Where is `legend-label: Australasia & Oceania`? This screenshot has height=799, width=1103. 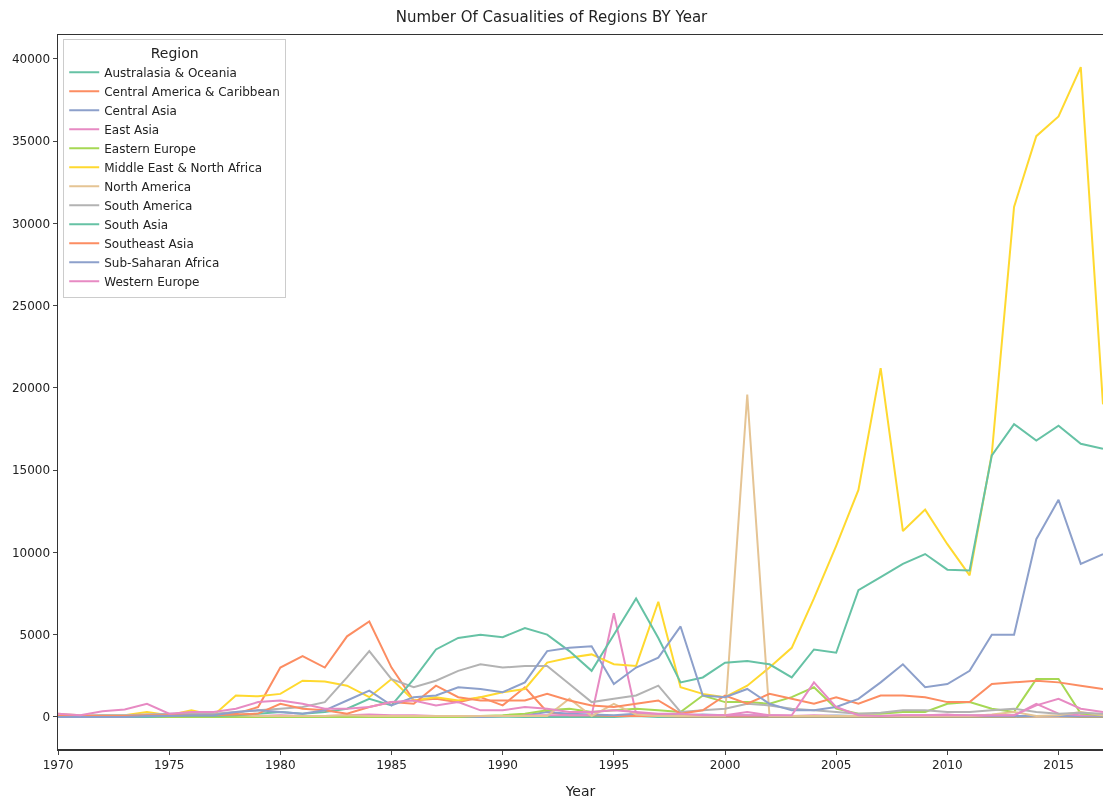
legend-label: Australasia & Oceania is located at coordinates (170, 72).